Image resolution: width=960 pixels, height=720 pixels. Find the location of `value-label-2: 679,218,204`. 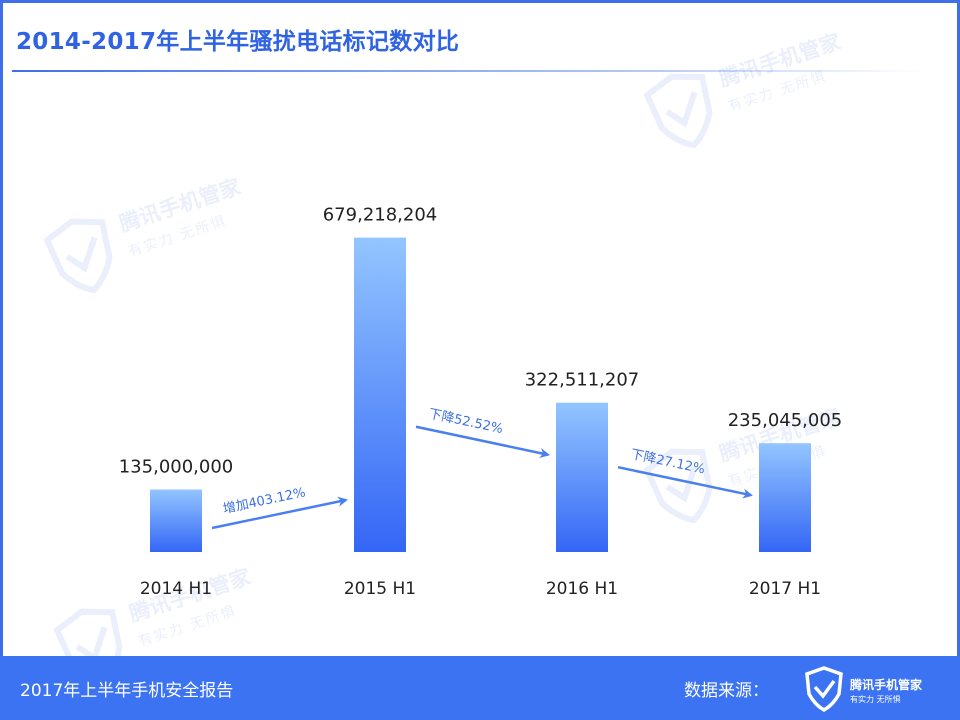

value-label-2: 679,218,204 is located at coordinates (380, 215).